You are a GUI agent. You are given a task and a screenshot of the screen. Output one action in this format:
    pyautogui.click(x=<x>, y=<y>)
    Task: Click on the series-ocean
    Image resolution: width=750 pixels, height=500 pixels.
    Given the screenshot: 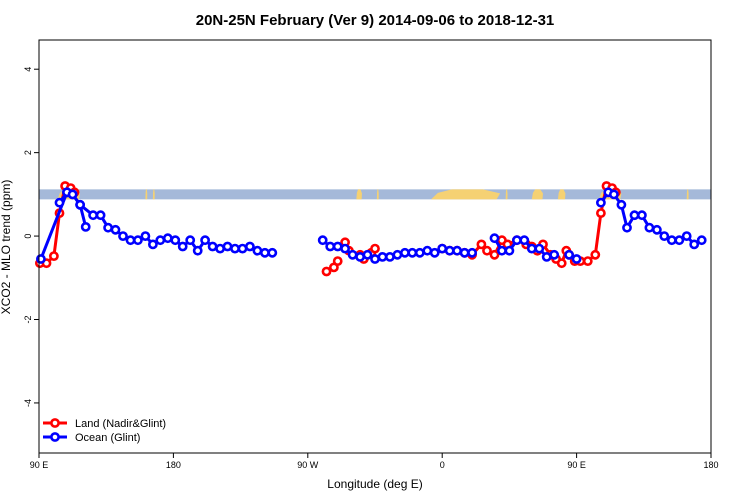 What is the action you would take?
    pyautogui.click(x=371, y=225)
    